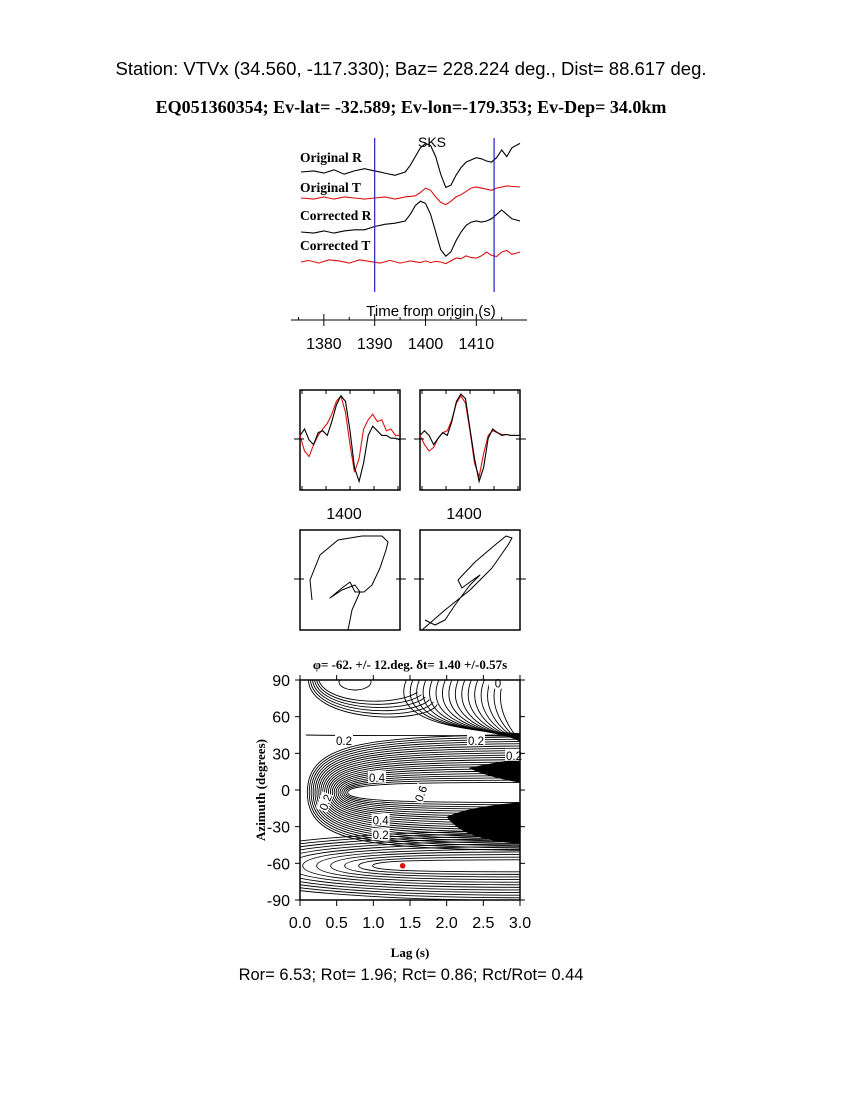 This screenshot has width=850, height=1100. I want to click on particle-motion-box-corrected, so click(470, 580).